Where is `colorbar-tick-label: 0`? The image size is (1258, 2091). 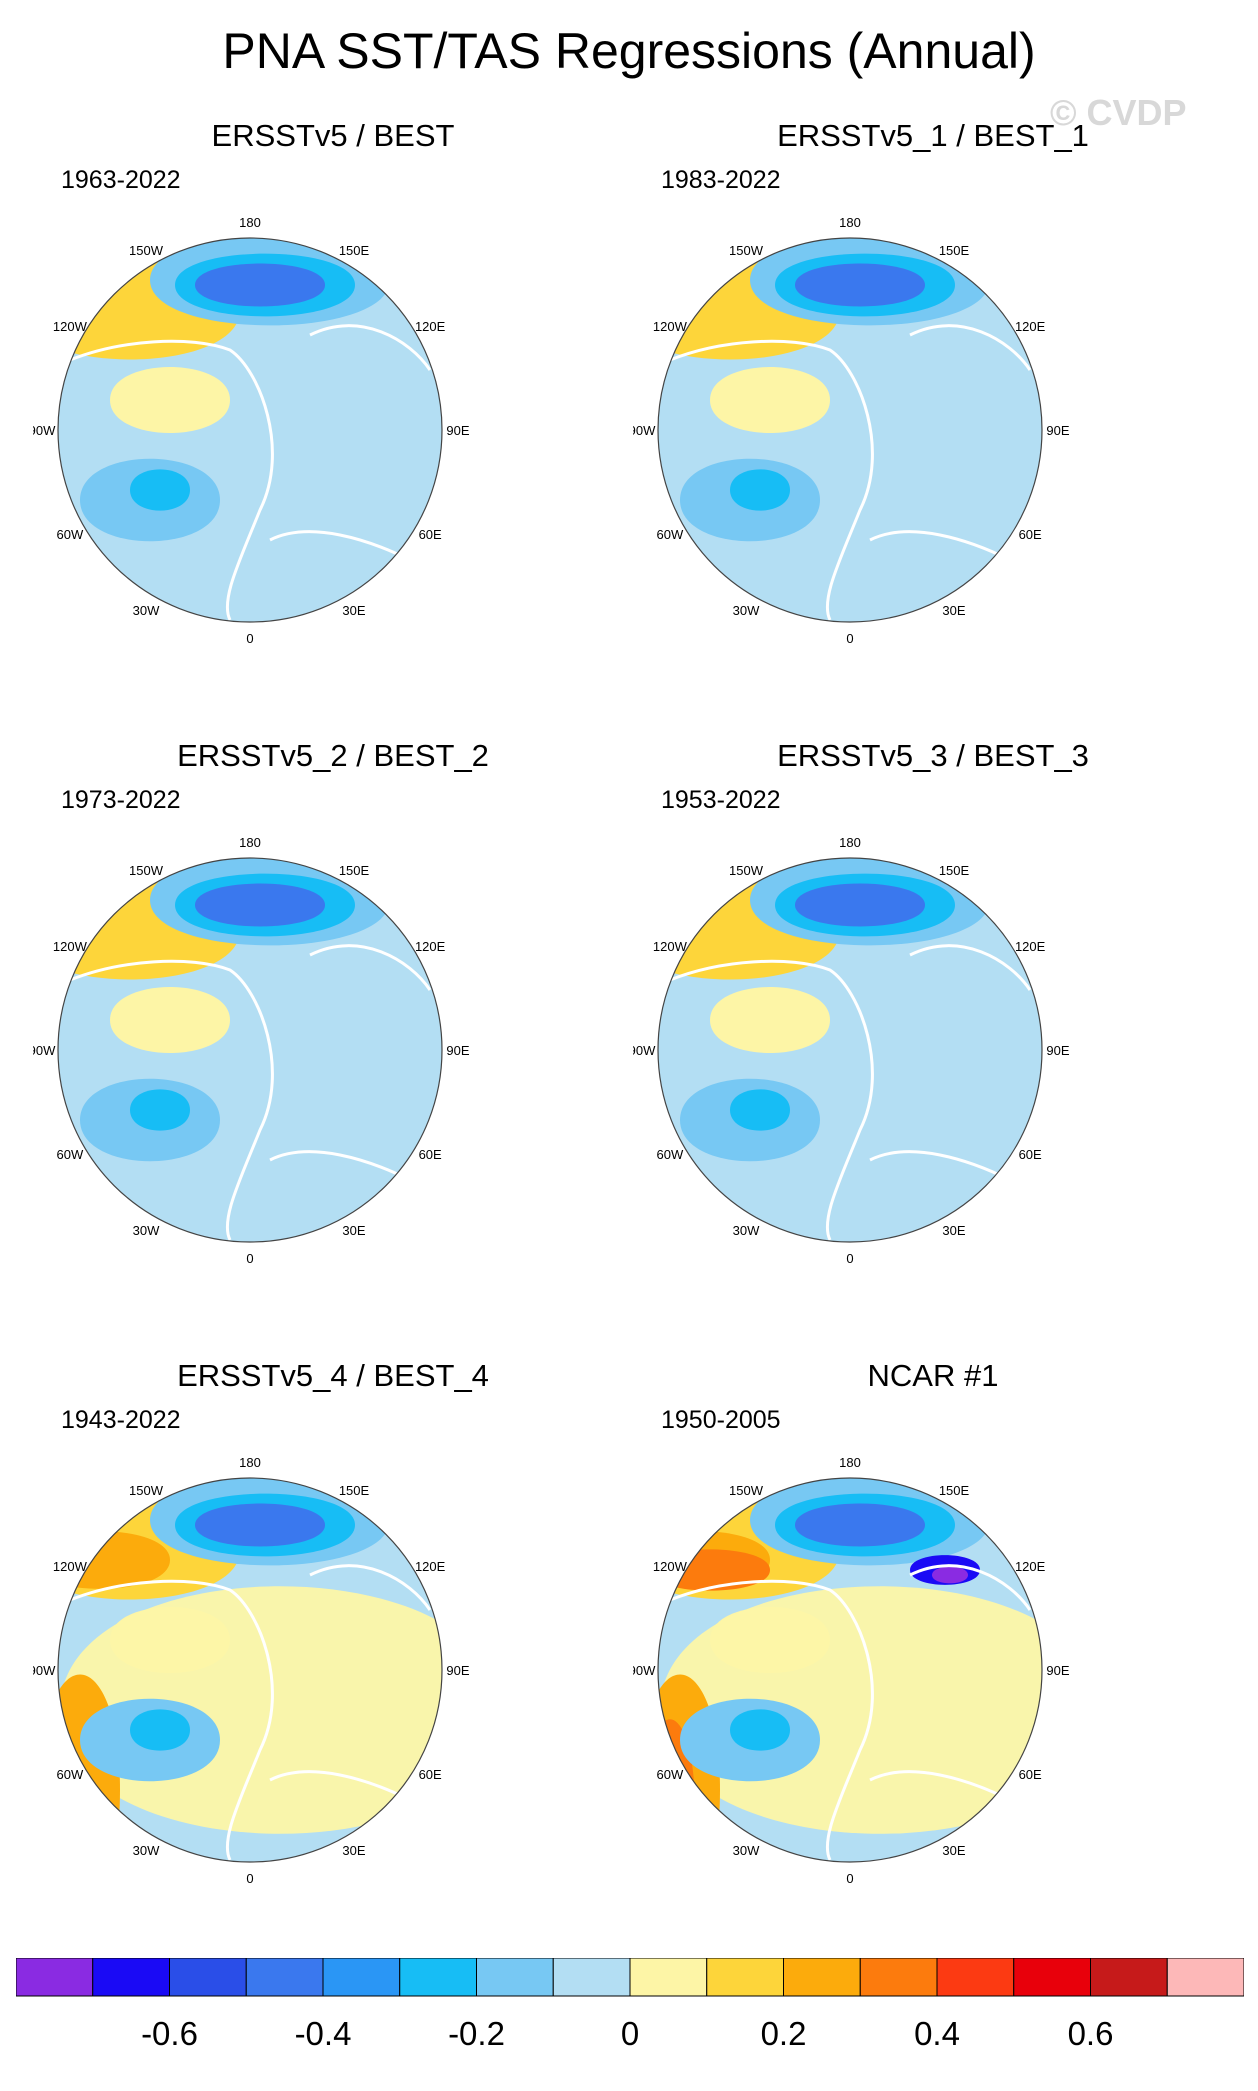 colorbar-tick-label: 0 is located at coordinates (630, 2033).